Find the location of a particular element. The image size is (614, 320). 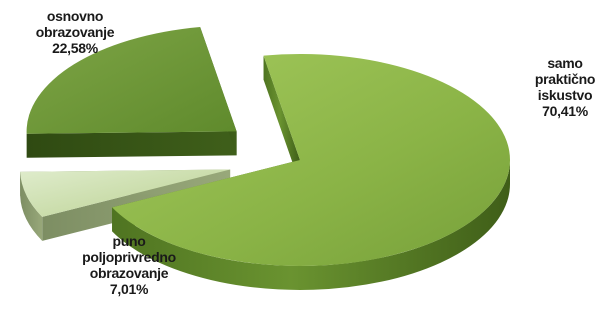

slice-label-osnovno: osnovno obrazovanje 22,58% is located at coordinates (75, 32).